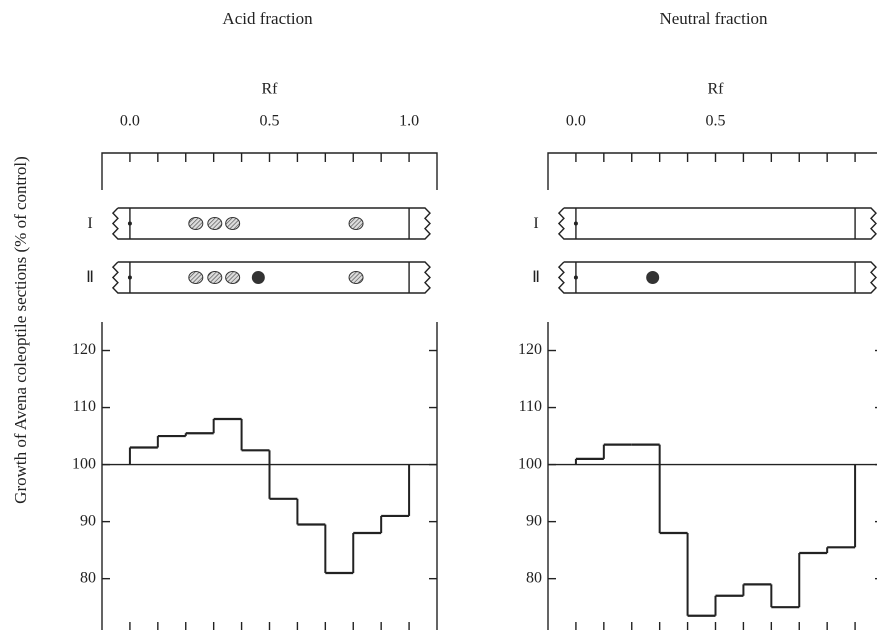 This screenshot has height=630, width=877. What do you see at coordinates (713, 18) in the screenshot?
I see `panel-title: Neutral fraction` at bounding box center [713, 18].